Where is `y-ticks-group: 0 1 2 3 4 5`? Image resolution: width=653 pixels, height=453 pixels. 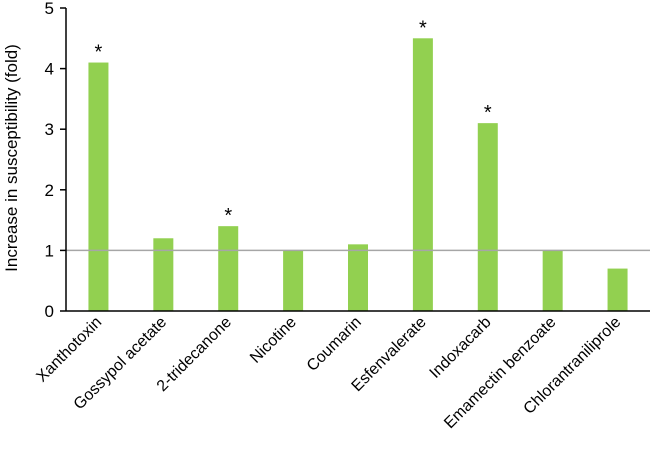
y-ticks-group: 0 1 2 3 4 5 is located at coordinates (55, 160).